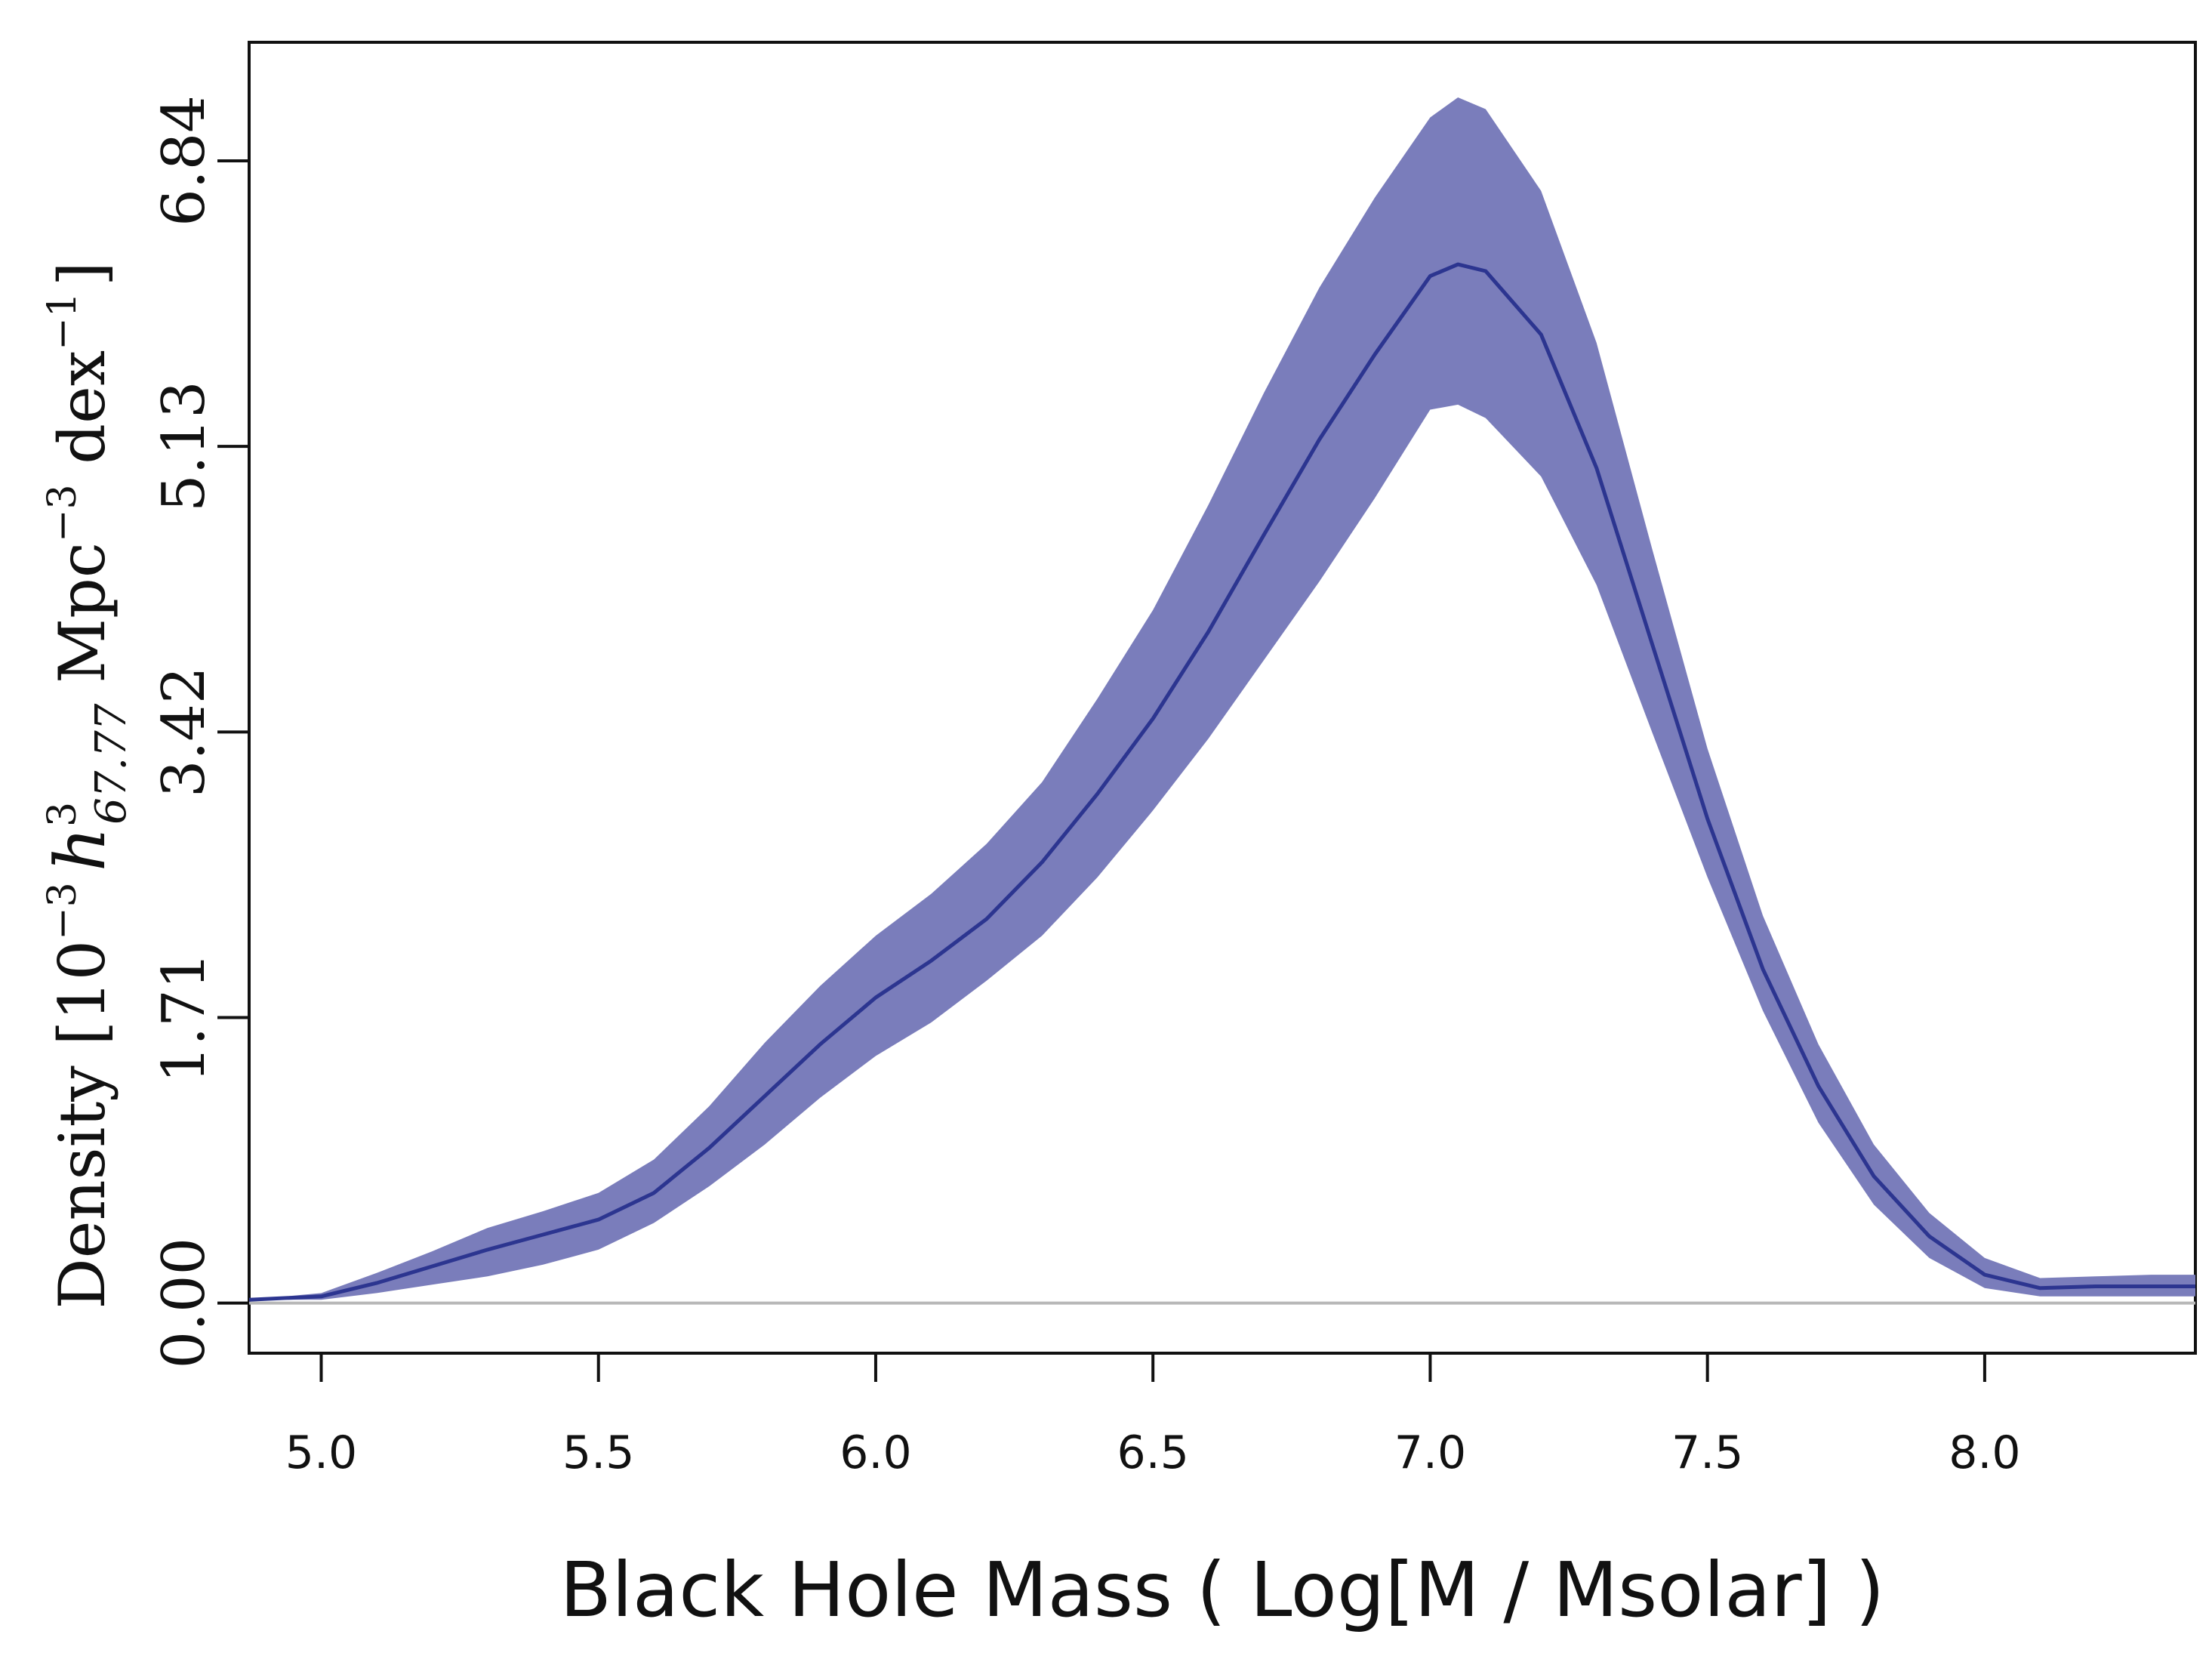 Image resolution: width=2212 pixels, height=1656 pixels. I want to click on x-tick-label: 5.0, so click(321, 1452).